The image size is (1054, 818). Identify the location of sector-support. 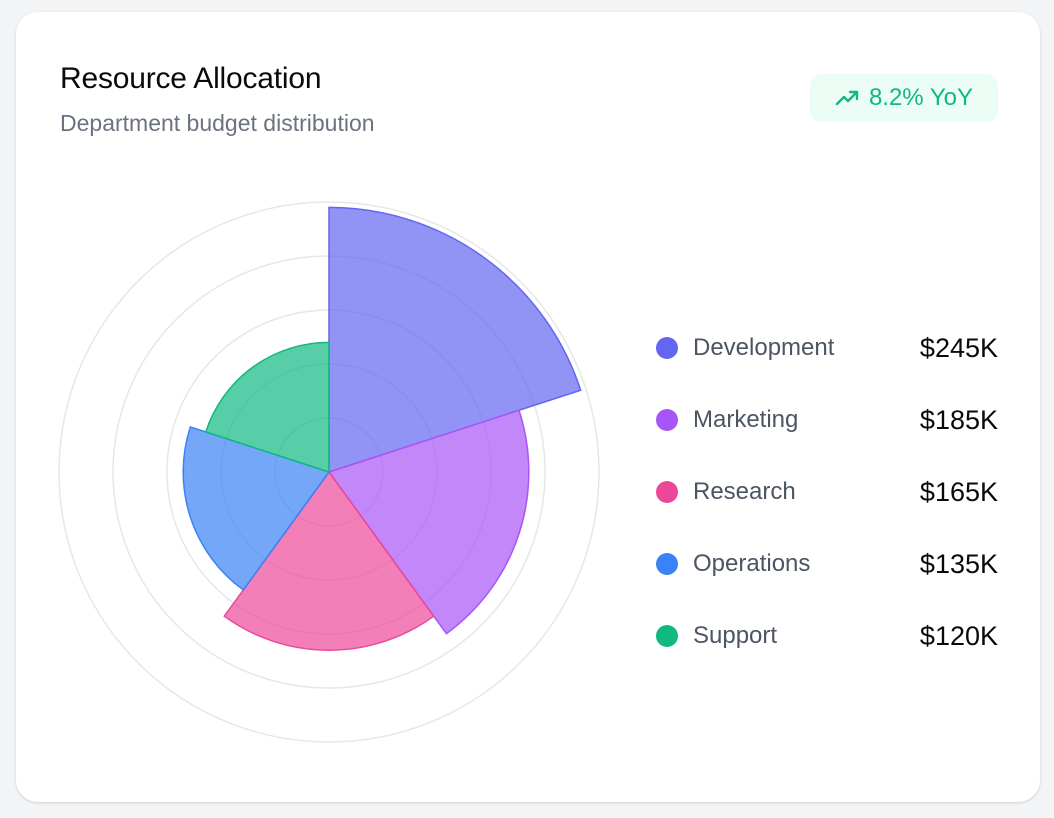
(267, 407).